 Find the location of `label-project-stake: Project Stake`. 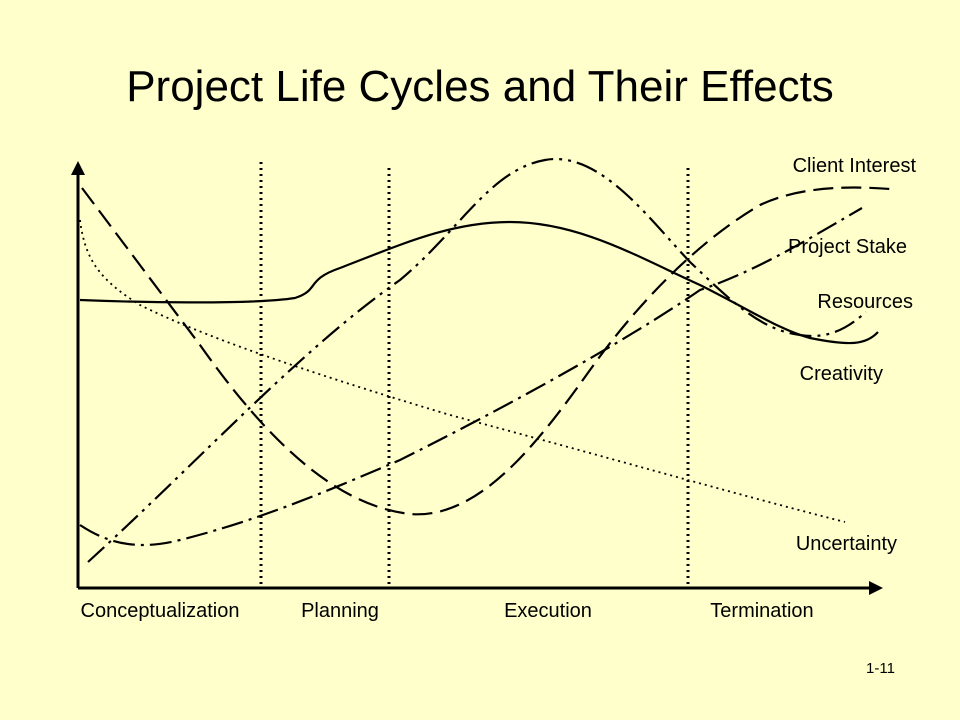

label-project-stake: Project Stake is located at coordinates (847, 247).